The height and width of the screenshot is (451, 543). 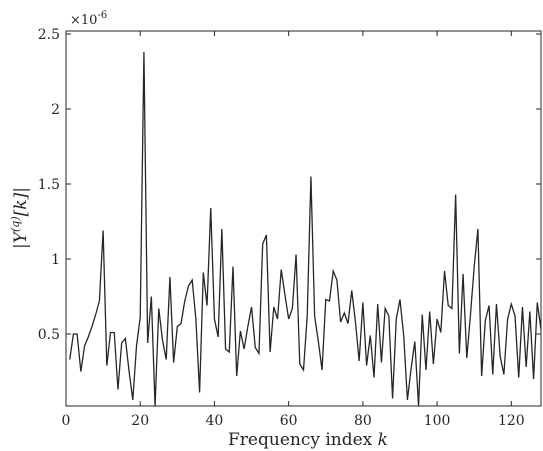 I want to click on x-tick-label: 120, so click(x=511, y=421).